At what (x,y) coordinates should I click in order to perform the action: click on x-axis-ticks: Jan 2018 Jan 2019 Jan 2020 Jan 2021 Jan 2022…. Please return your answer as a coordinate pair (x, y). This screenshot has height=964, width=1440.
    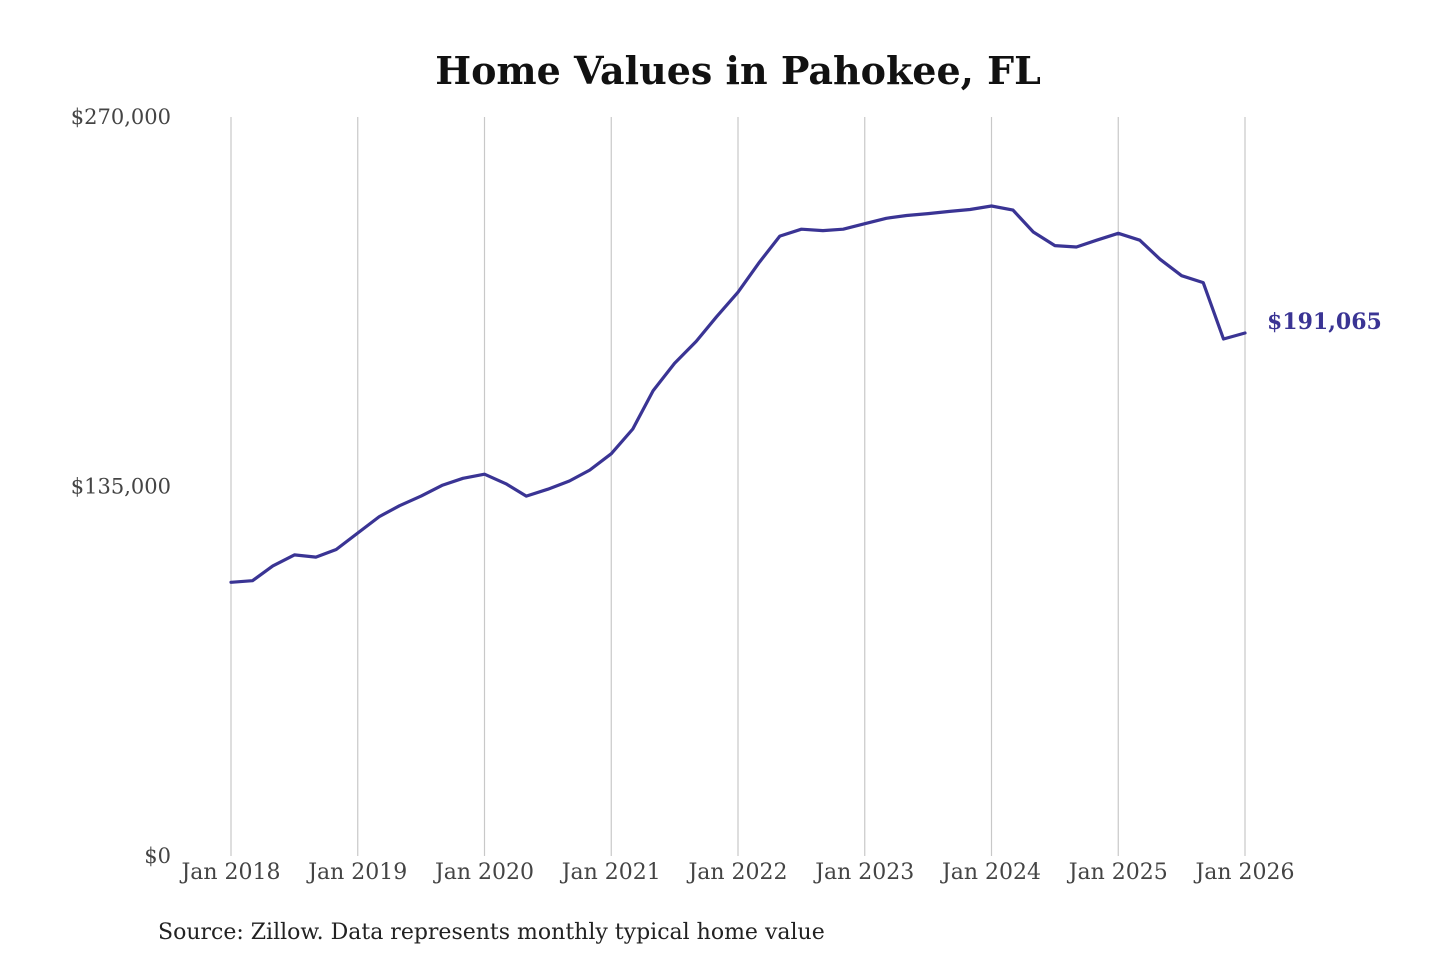
    Looking at the image, I should click on (736, 872).